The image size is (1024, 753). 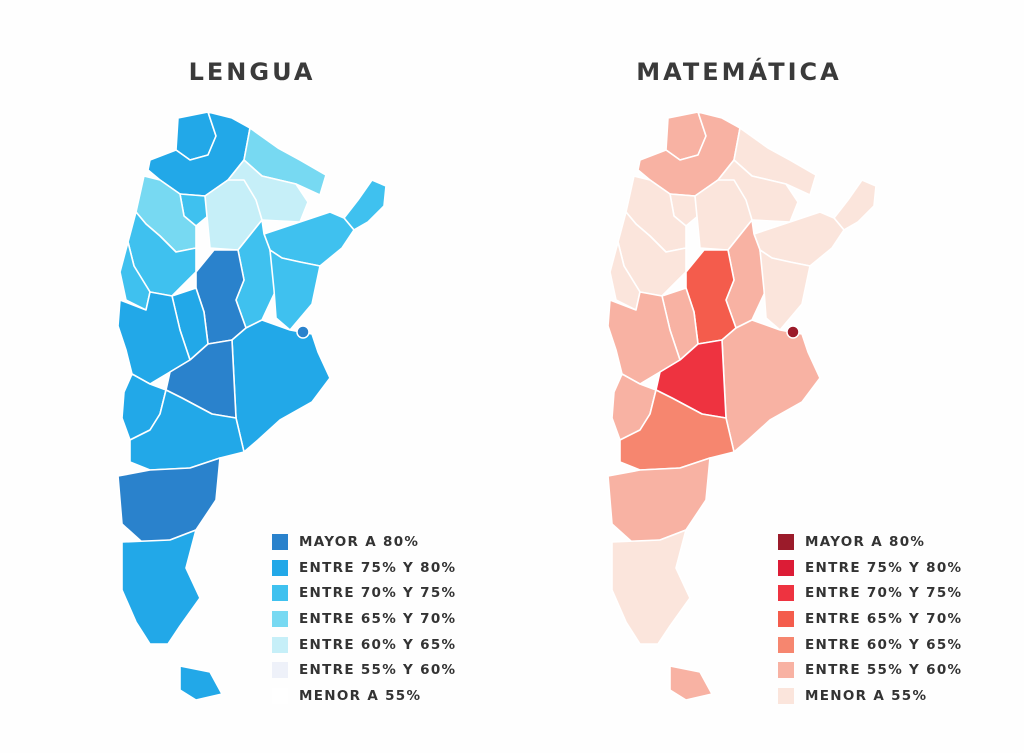 I want to click on map-title-matematica: MATEMÁTICA, so click(x=739, y=72).